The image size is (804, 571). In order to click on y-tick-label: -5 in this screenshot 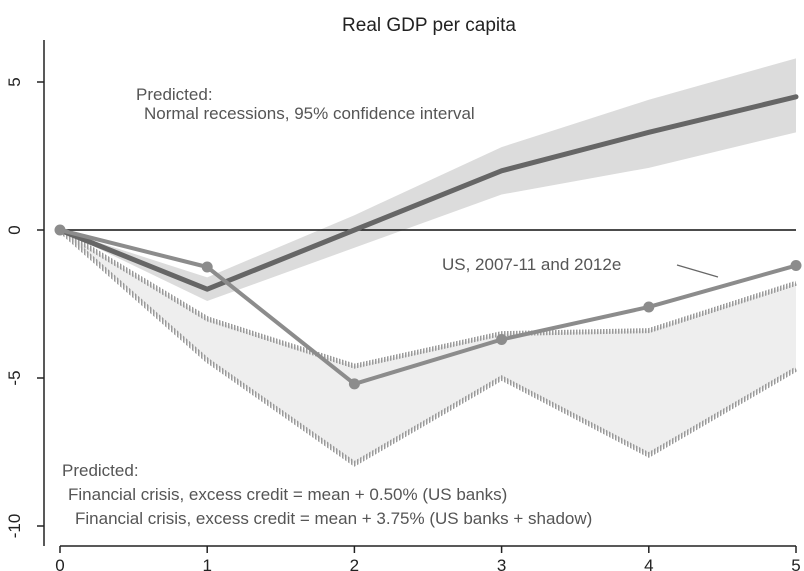, I will do `click(14, 377)`.